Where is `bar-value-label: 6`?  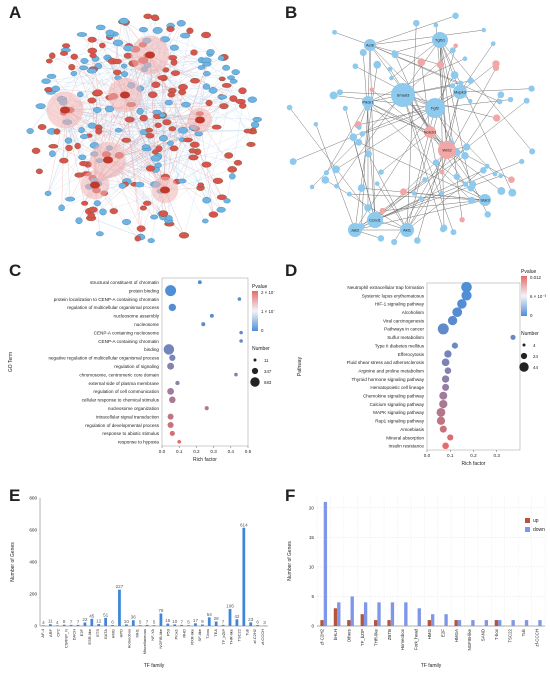
bar-value-label: 6 is located at coordinates (112, 622).